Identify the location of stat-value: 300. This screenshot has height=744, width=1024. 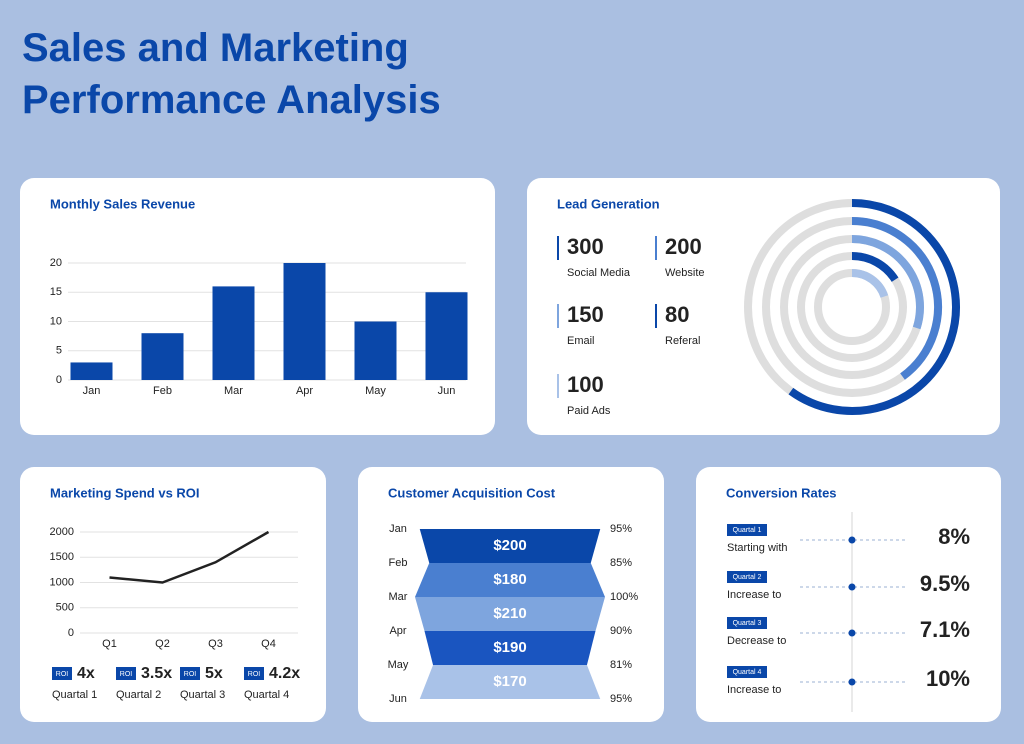
(585, 246).